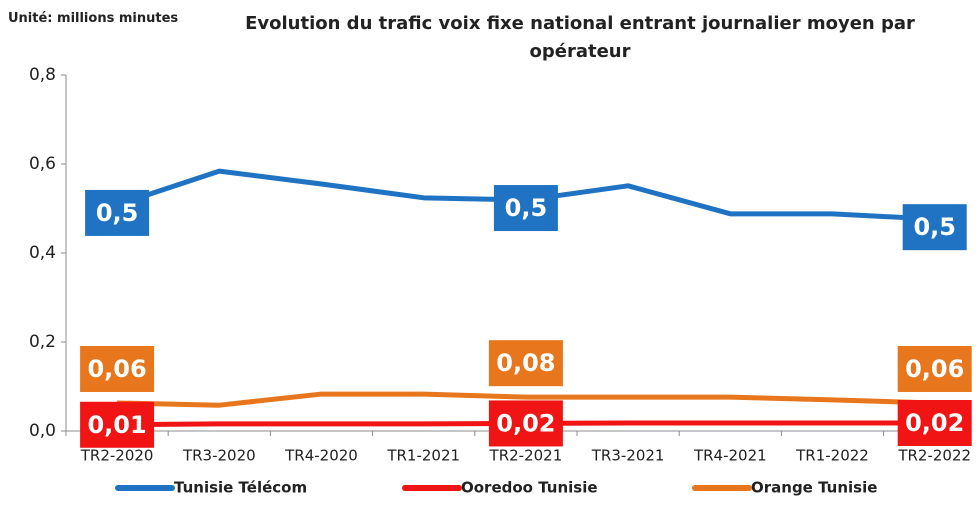  Describe the element at coordinates (628, 456) in the screenshot. I see `x-tick-label: TR3-2021` at that location.